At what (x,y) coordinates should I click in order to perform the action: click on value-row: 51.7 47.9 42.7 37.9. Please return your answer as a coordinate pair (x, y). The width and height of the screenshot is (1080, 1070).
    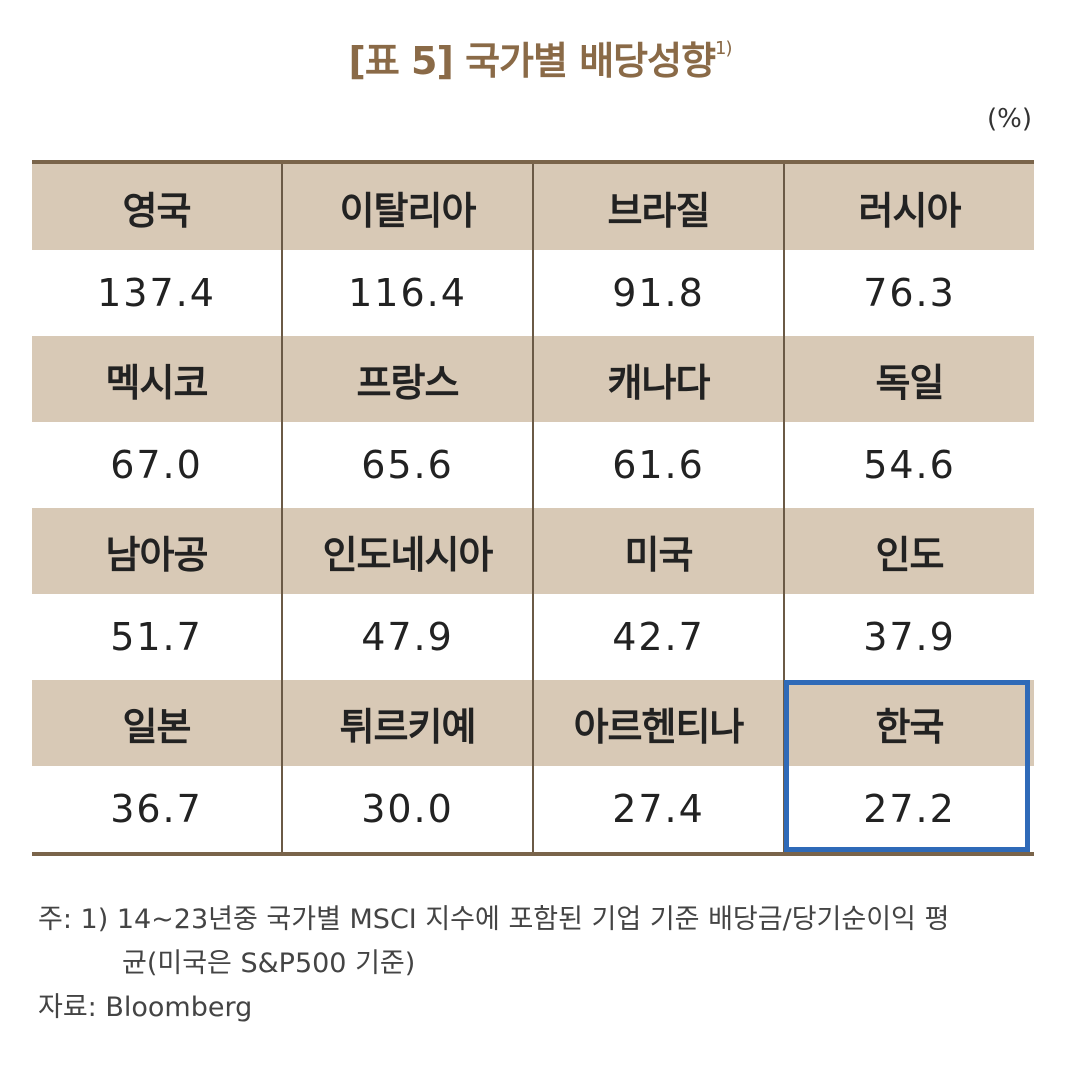
    Looking at the image, I should click on (533, 637).